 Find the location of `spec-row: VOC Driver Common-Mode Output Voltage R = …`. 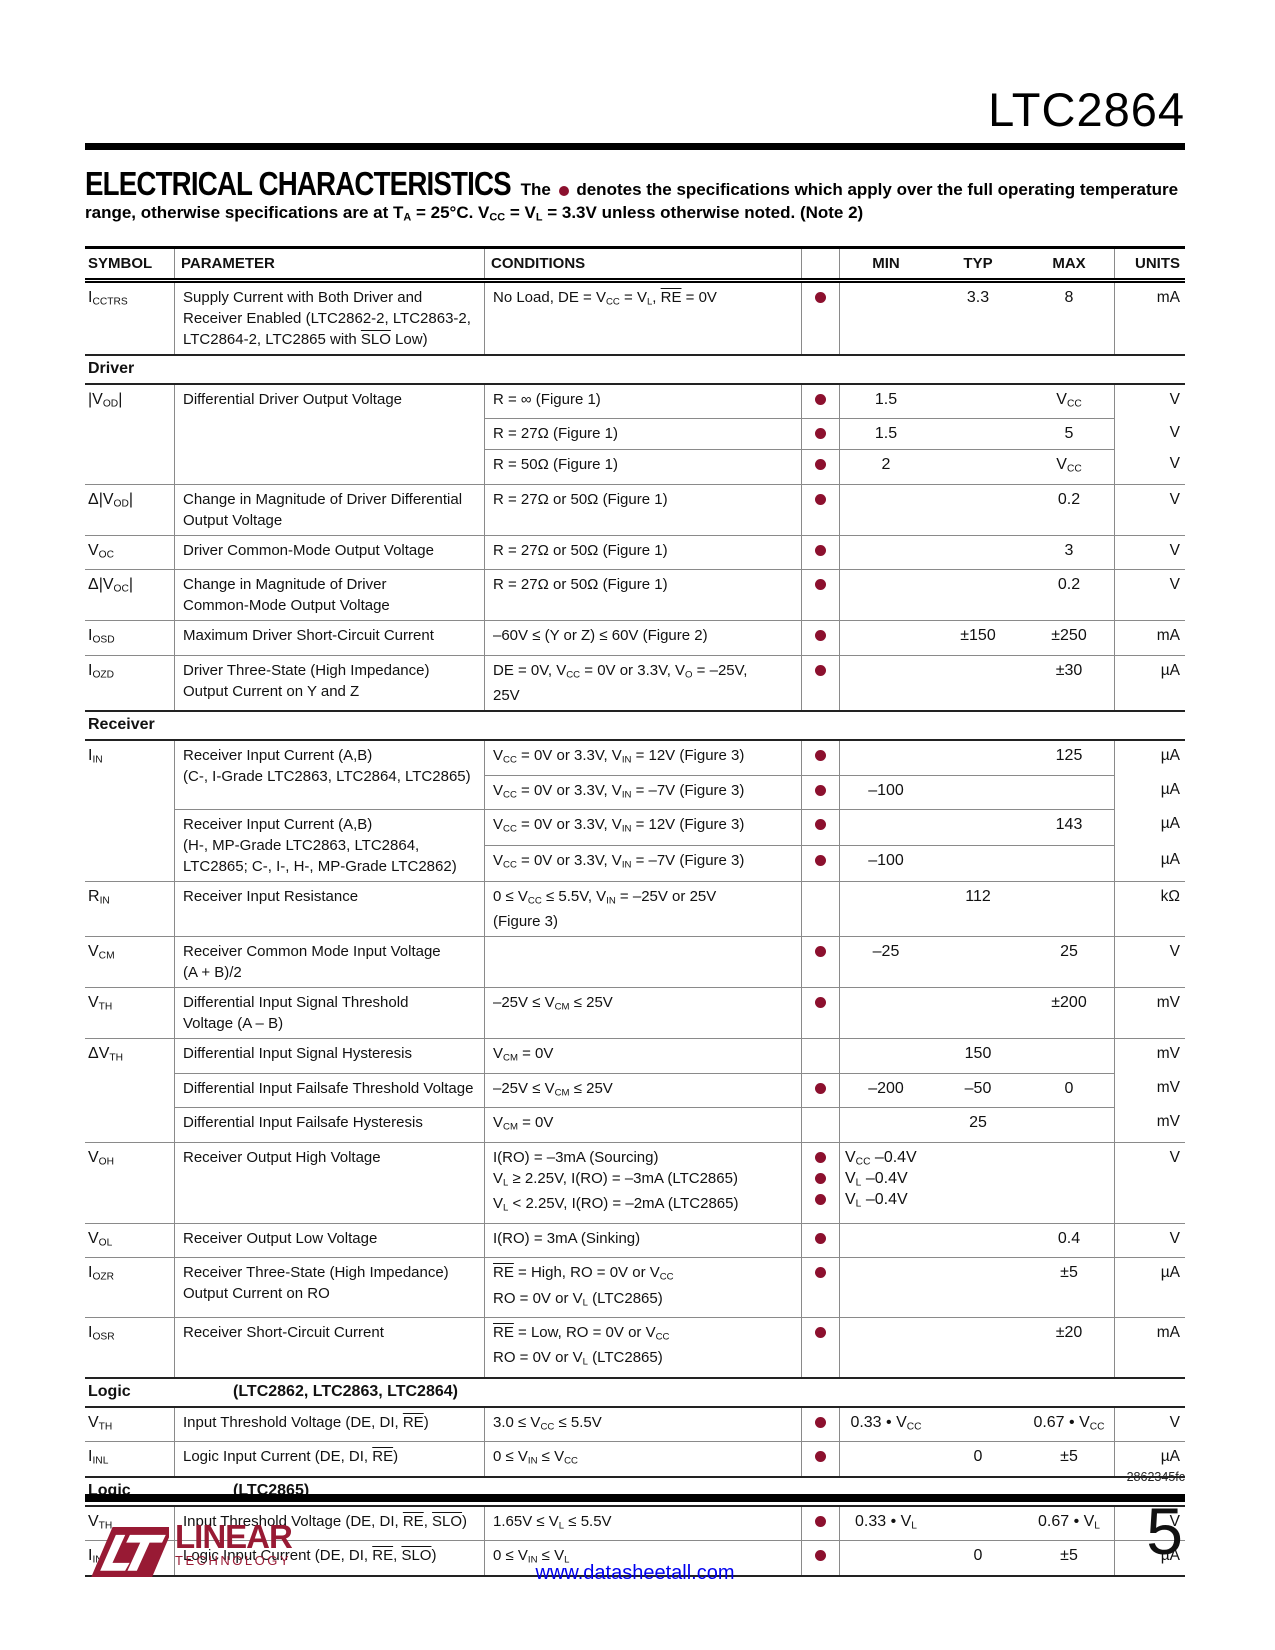

spec-row: VOC Driver Common-Mode Output Voltage R = … is located at coordinates (635, 552).